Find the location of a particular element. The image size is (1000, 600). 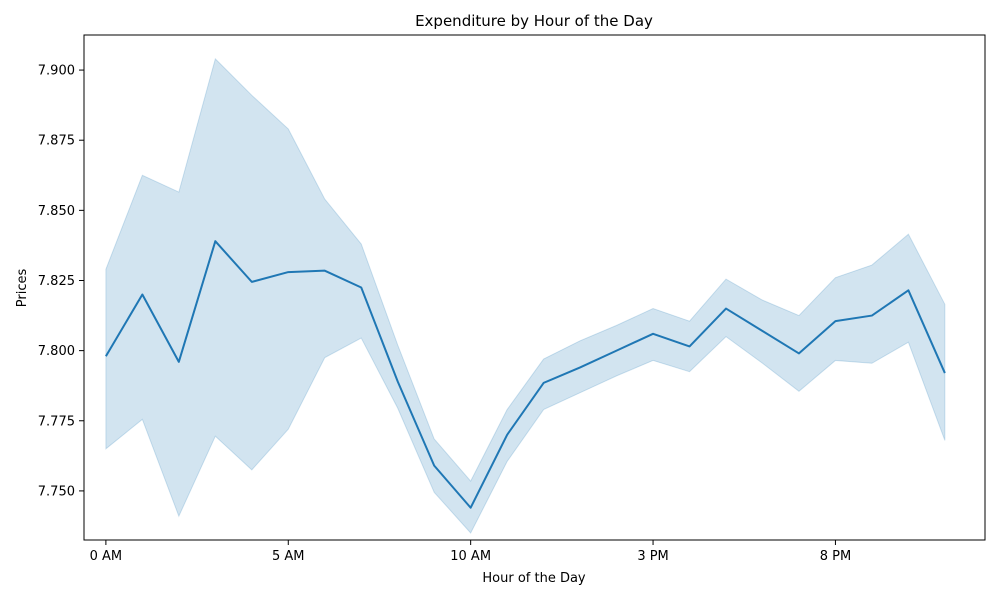

x-tick-label: 8 PM is located at coordinates (835, 556).